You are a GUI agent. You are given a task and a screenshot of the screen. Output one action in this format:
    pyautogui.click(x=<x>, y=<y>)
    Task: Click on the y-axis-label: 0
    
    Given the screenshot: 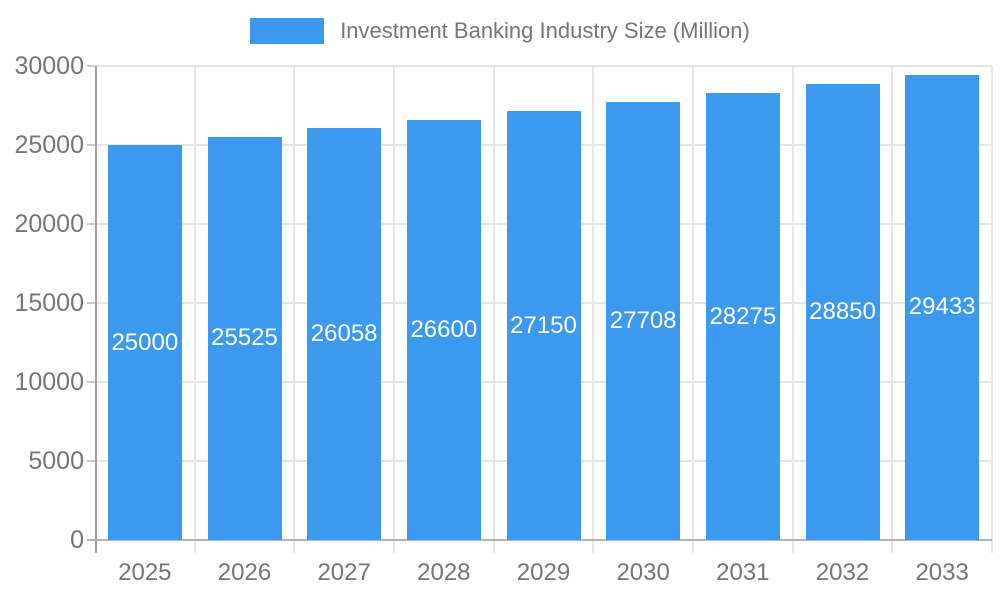 What is the action you would take?
    pyautogui.click(x=77, y=540)
    